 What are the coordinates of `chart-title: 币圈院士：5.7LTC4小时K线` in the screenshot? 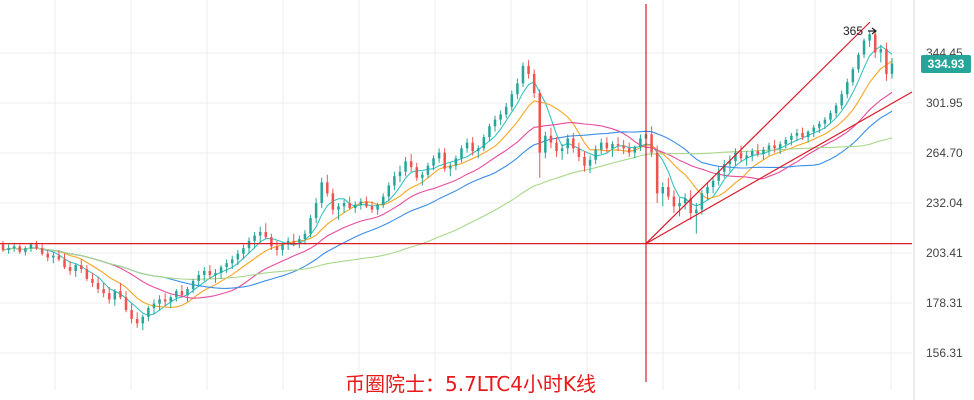 It's located at (471, 384).